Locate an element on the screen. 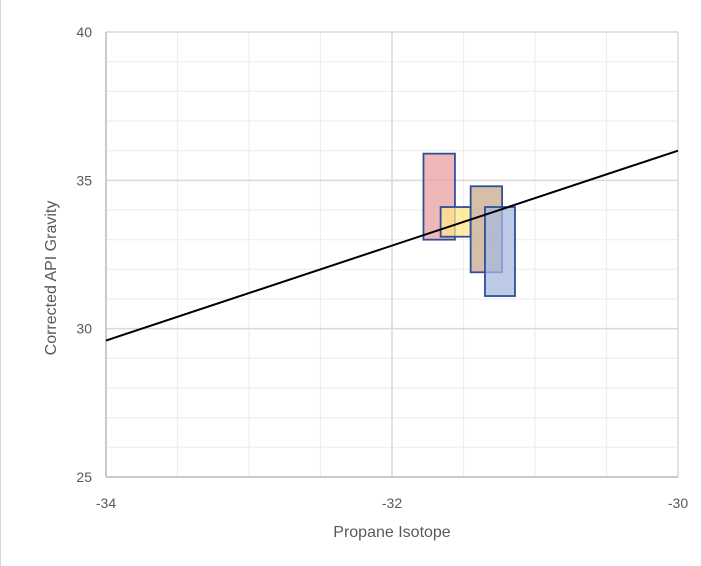 This screenshot has height=566, width=702. x-axis-title: Propane Isotope is located at coordinates (392, 532).